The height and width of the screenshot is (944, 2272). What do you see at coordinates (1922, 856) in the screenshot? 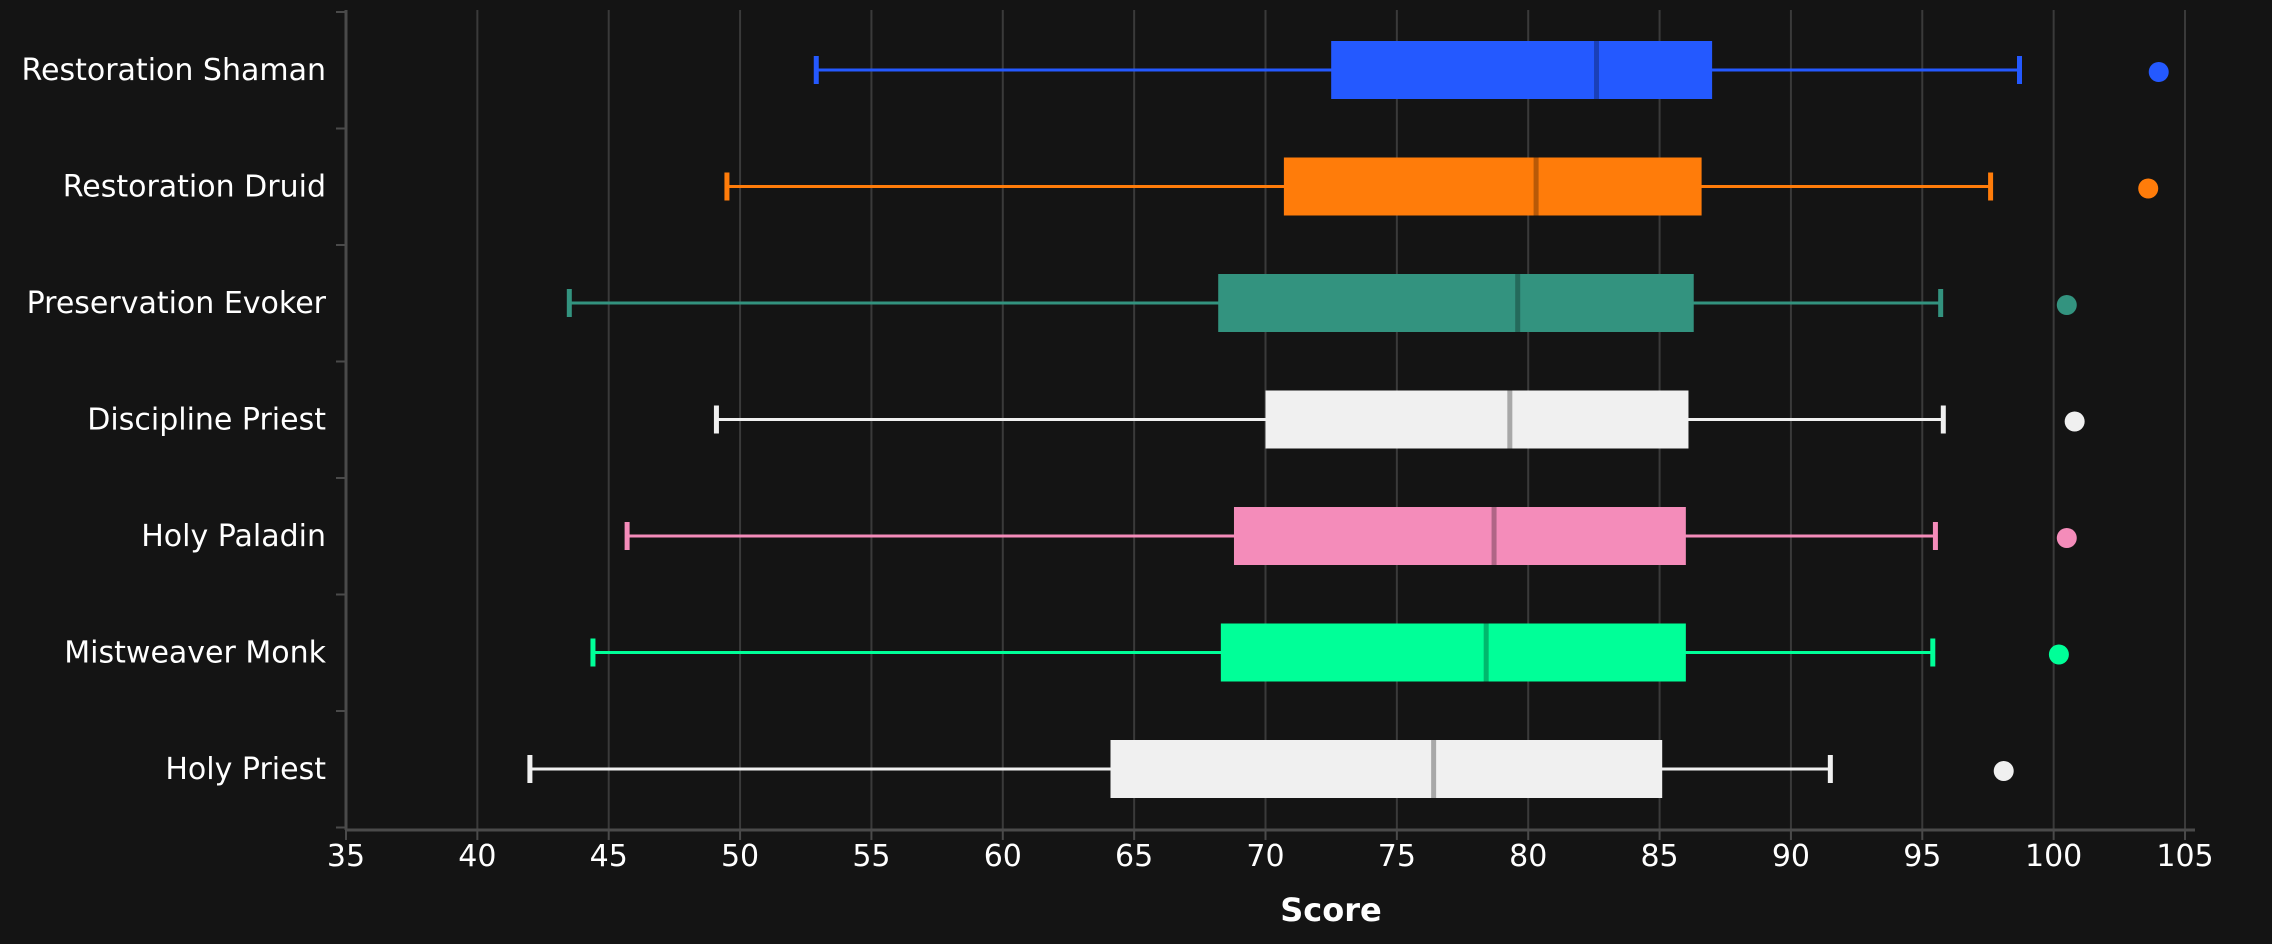
I see `x-tick-label: 95` at bounding box center [1922, 856].